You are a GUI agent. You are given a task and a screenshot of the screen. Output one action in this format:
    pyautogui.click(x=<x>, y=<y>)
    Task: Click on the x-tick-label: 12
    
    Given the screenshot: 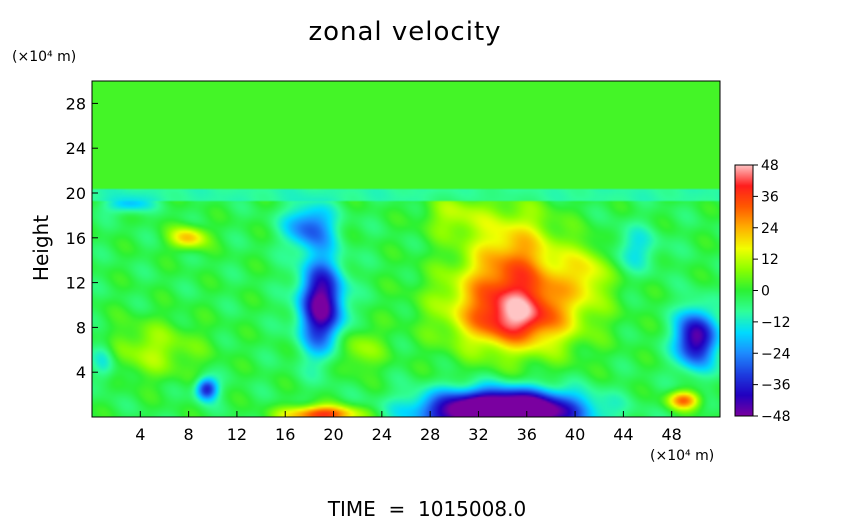 What is the action you would take?
    pyautogui.click(x=237, y=434)
    